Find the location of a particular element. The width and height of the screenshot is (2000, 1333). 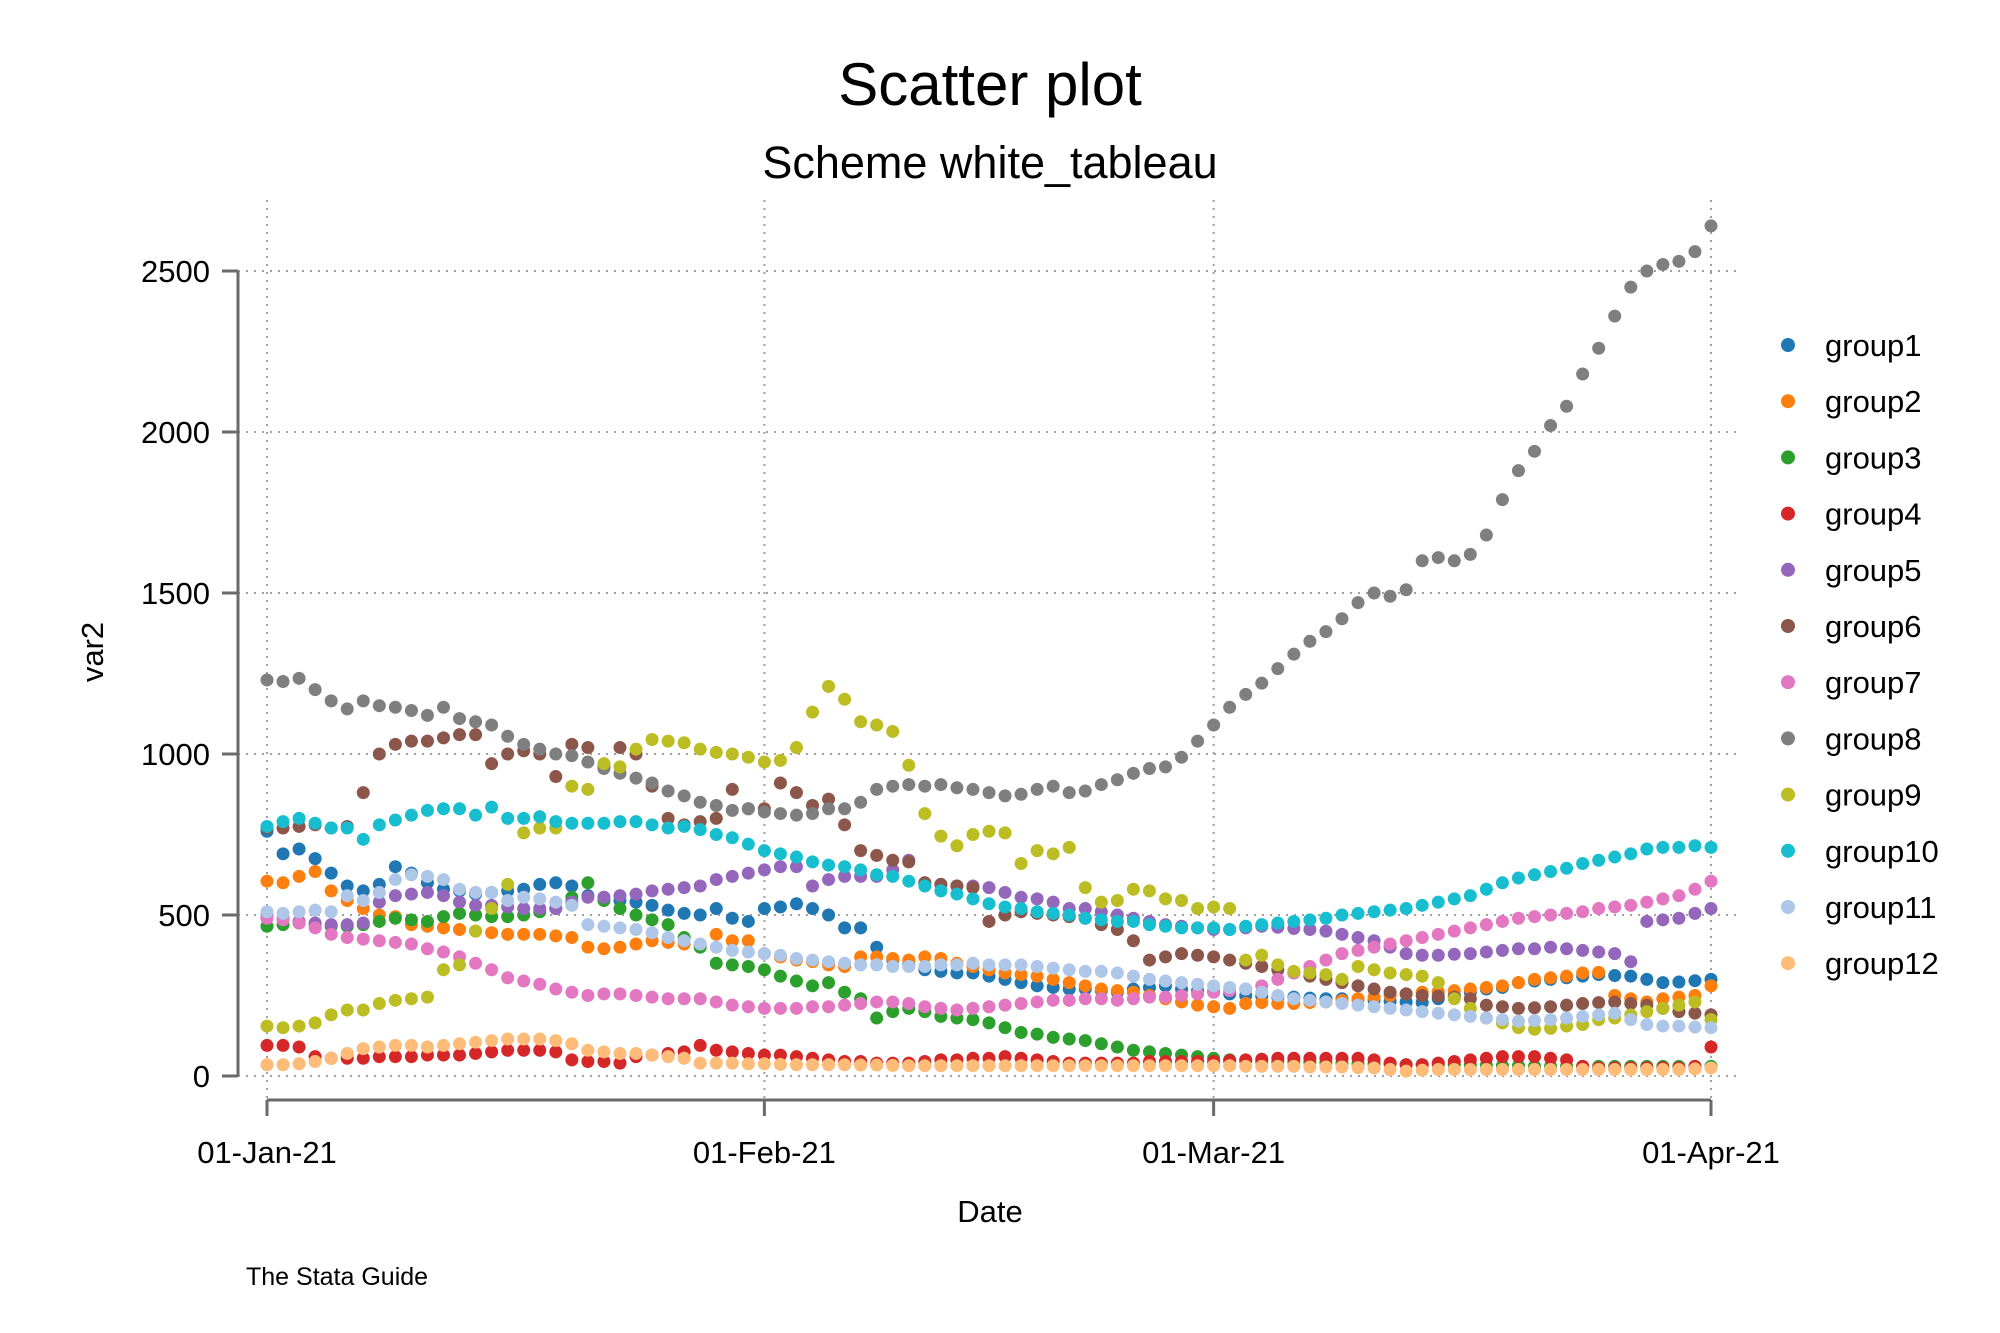

legend-label-group6: group6 is located at coordinates (1873, 626).